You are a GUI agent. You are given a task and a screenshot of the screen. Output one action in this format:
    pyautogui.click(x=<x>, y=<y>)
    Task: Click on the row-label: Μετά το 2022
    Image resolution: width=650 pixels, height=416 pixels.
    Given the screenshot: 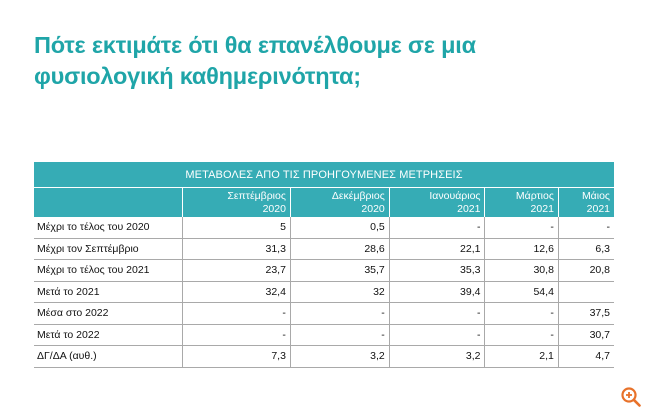 What is the action you would take?
    pyautogui.click(x=108, y=335)
    